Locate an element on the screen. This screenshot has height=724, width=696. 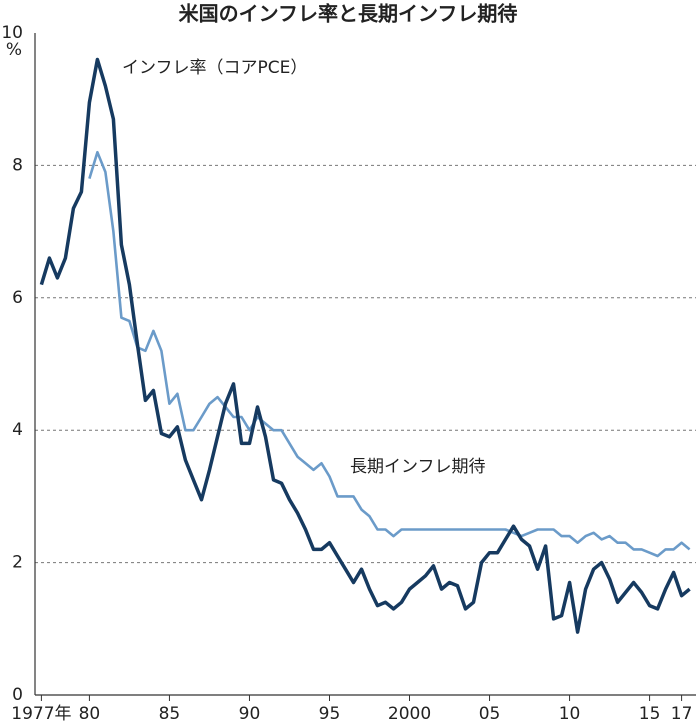
x-tick-label: 90 is located at coordinates (250, 714).